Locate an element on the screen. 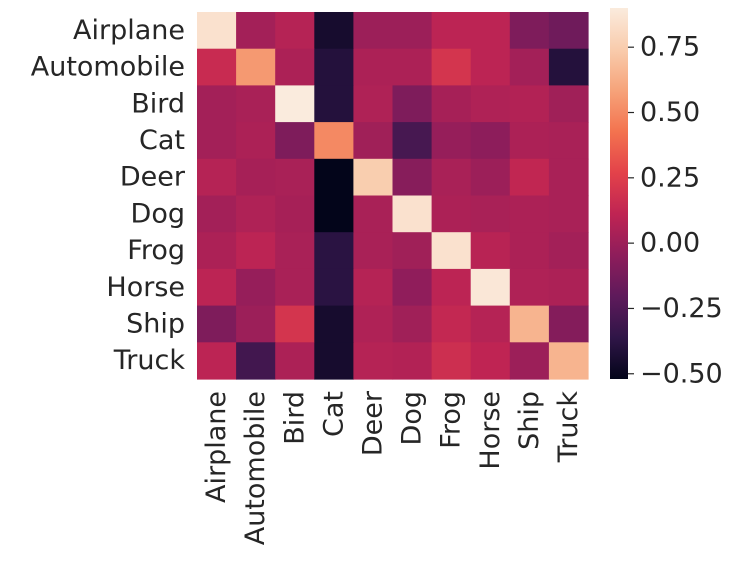 This screenshot has height=576, width=753. colorbar: 0.75 0.50 0.25 0.00 −0.25 −0.50 is located at coordinates (666, 198).